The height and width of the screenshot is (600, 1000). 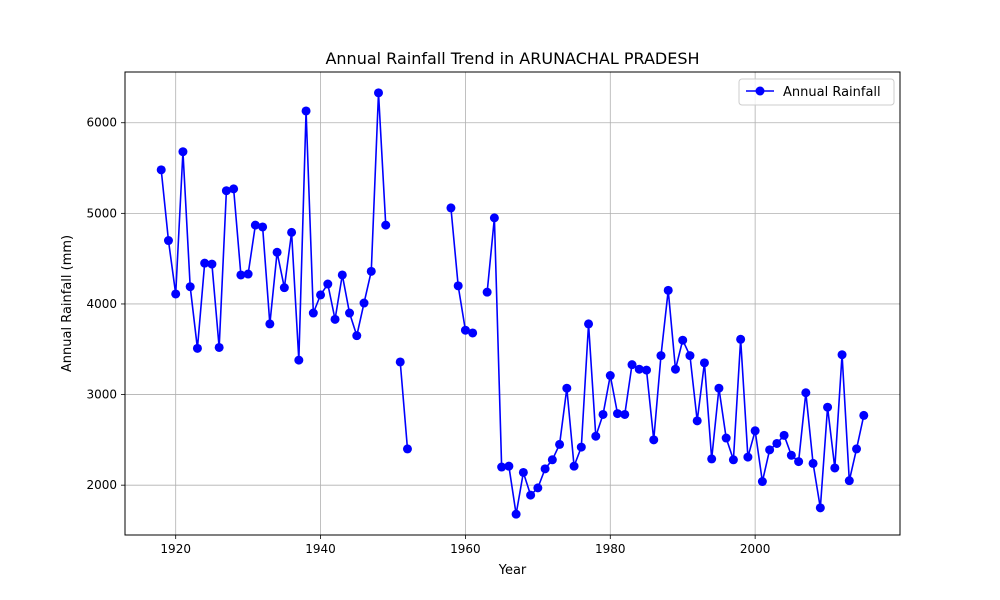 I want to click on y-tick-label: 2000, so click(x=101, y=485).